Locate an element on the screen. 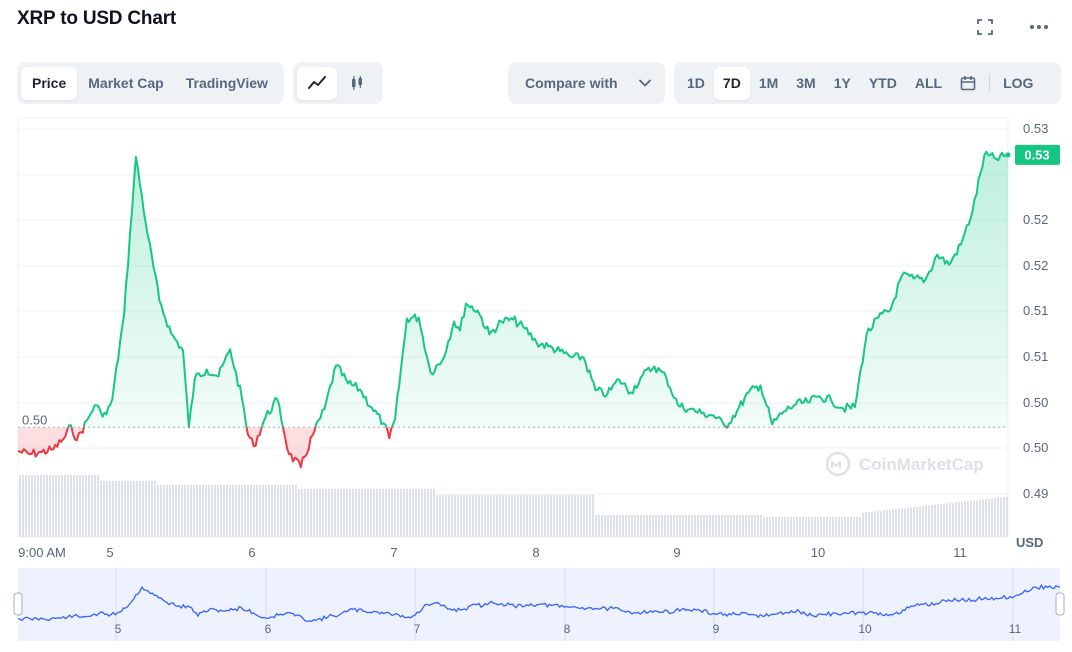  range-all: ALL is located at coordinates (928, 83).